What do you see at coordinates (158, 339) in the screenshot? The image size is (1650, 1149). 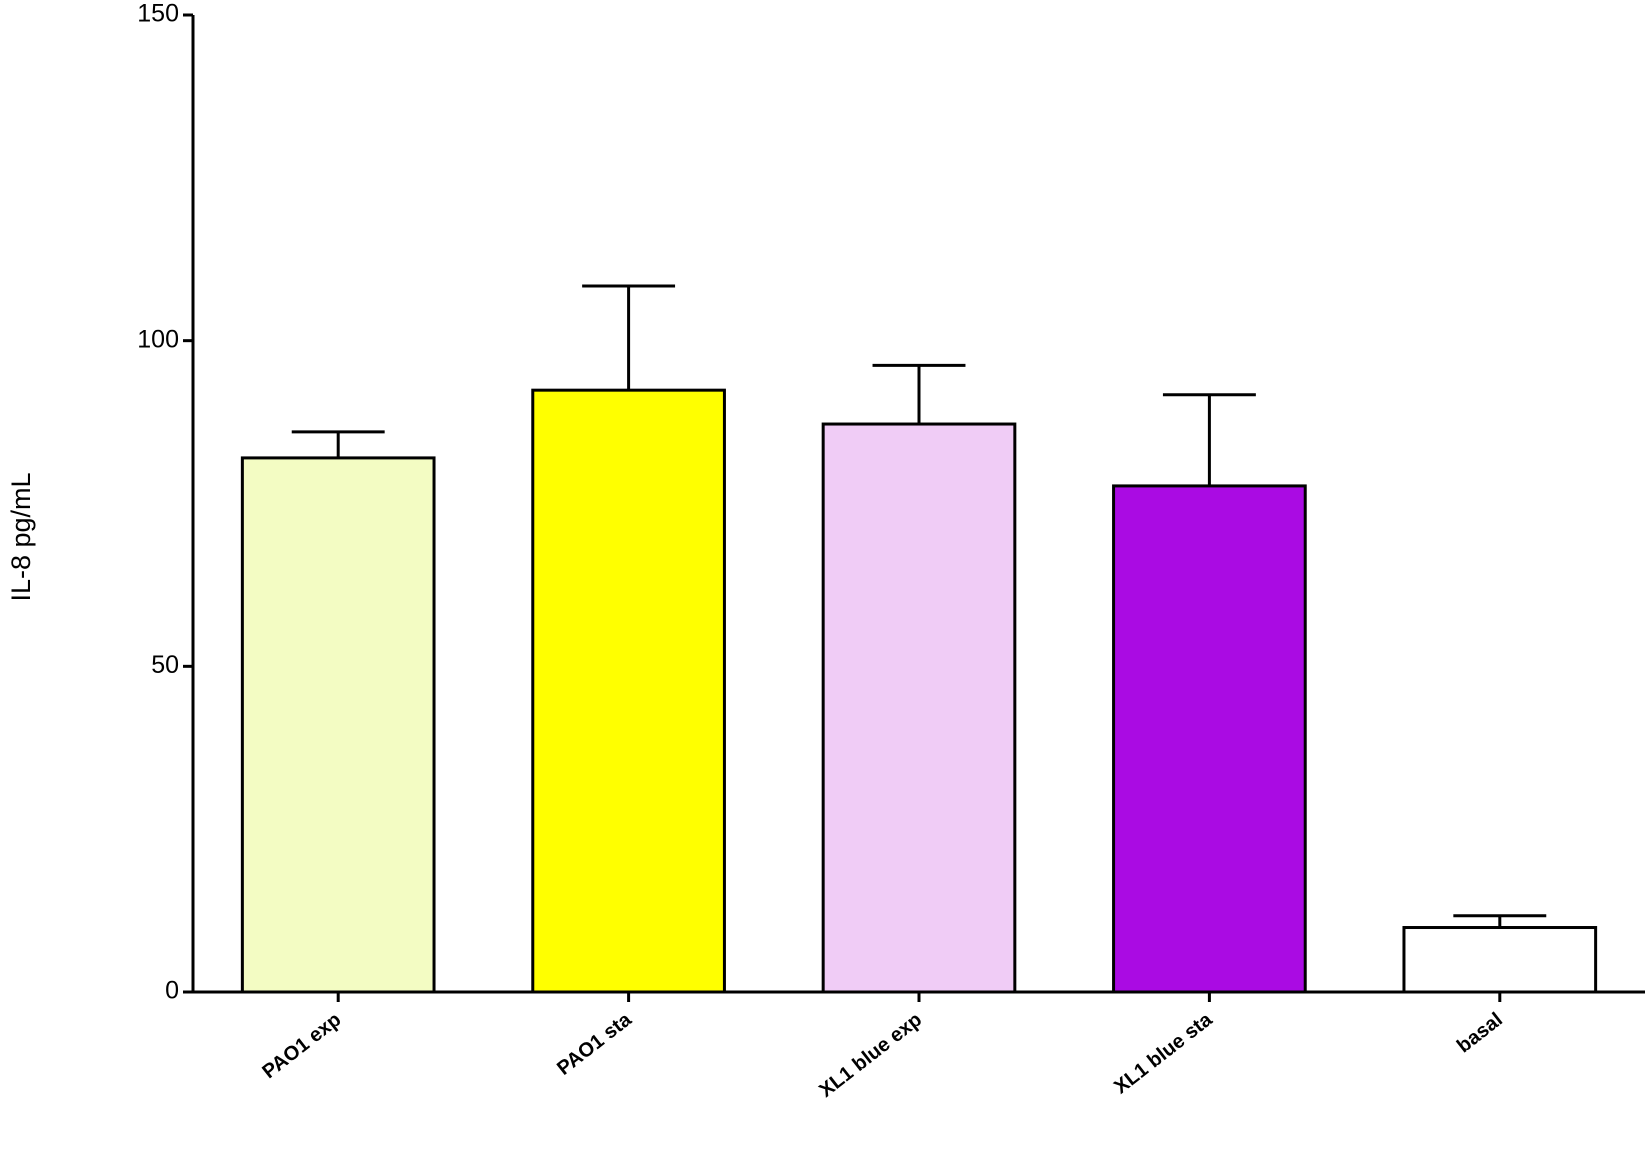 I see `y-tick-label: 100` at bounding box center [158, 339].